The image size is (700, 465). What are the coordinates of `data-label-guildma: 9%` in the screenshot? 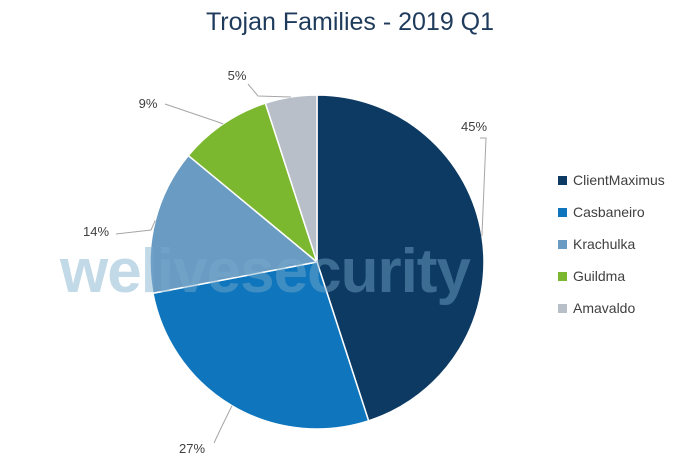 It's located at (148, 103).